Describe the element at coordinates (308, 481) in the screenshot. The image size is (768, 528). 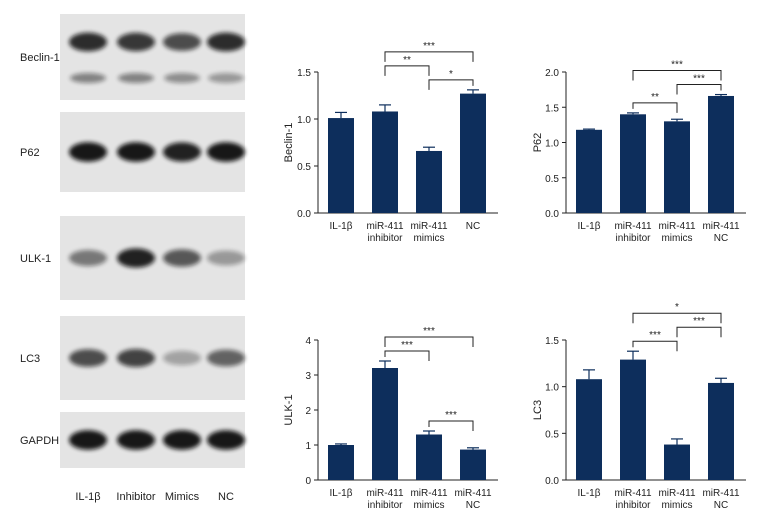
I see `y-tick-label: 0` at that location.